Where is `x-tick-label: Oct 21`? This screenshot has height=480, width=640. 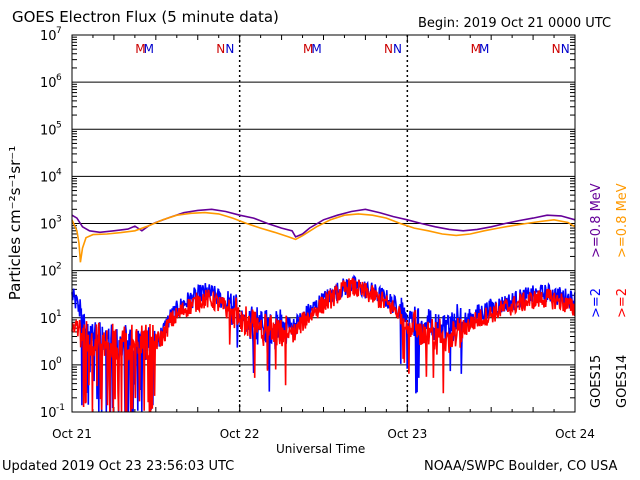 x-tick-label: Oct 21 is located at coordinates (72, 434).